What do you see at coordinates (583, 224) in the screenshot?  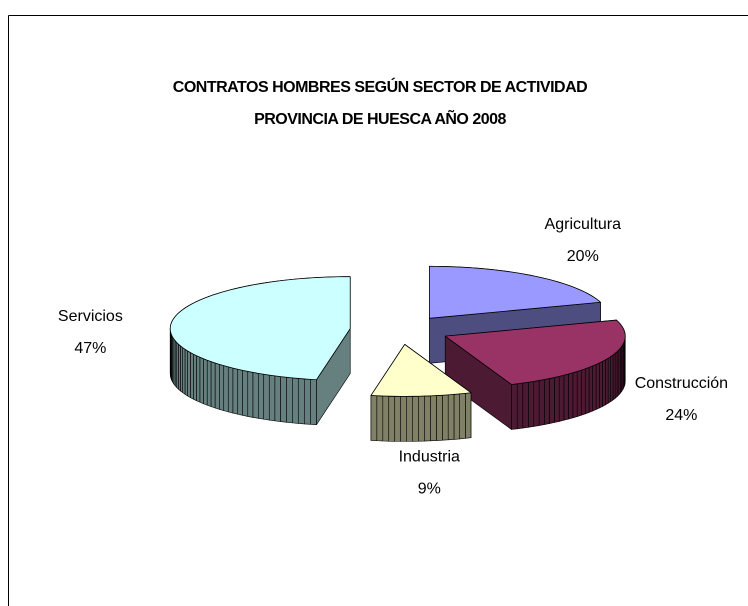 I see `slice-label: Agricultura` at bounding box center [583, 224].